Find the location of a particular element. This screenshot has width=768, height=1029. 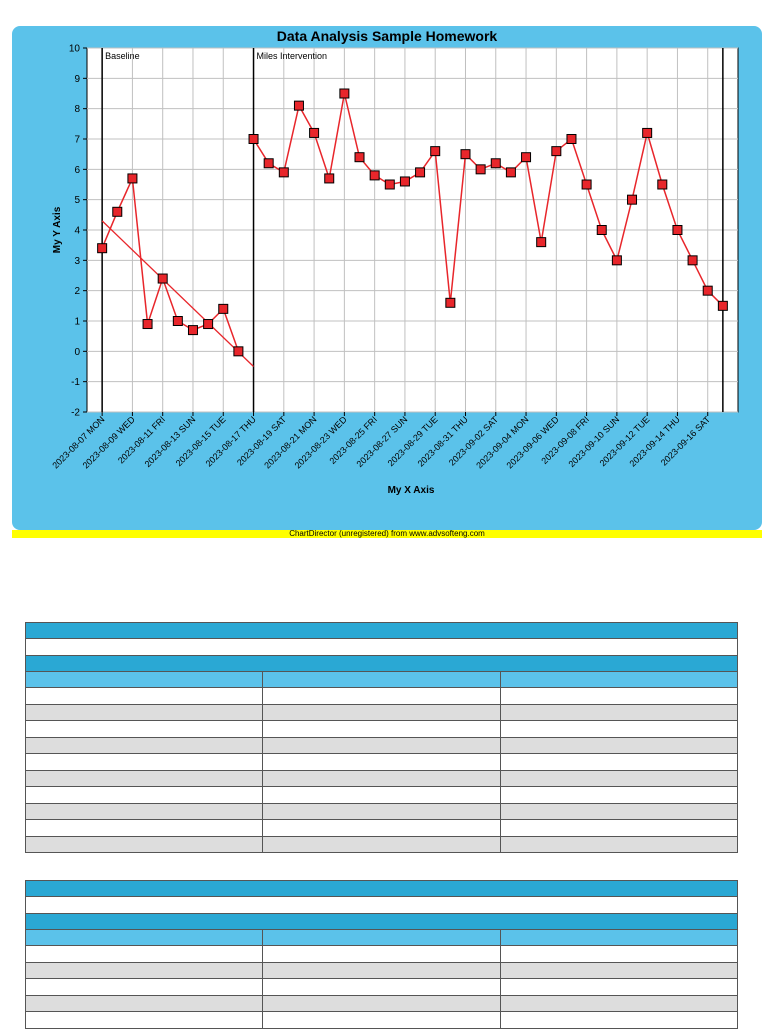

y-axis: -2 -1 0 1 2 3 4 5 6 7 8 9 10 is located at coordinates (78, 231).